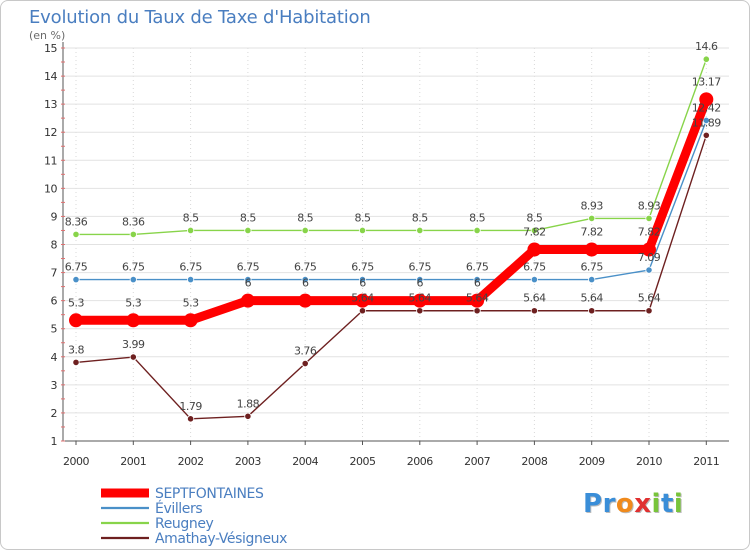 The image size is (750, 550). What do you see at coordinates (221, 539) in the screenshot?
I see `legend-entry: Amathay-Vésigneux` at bounding box center [221, 539].